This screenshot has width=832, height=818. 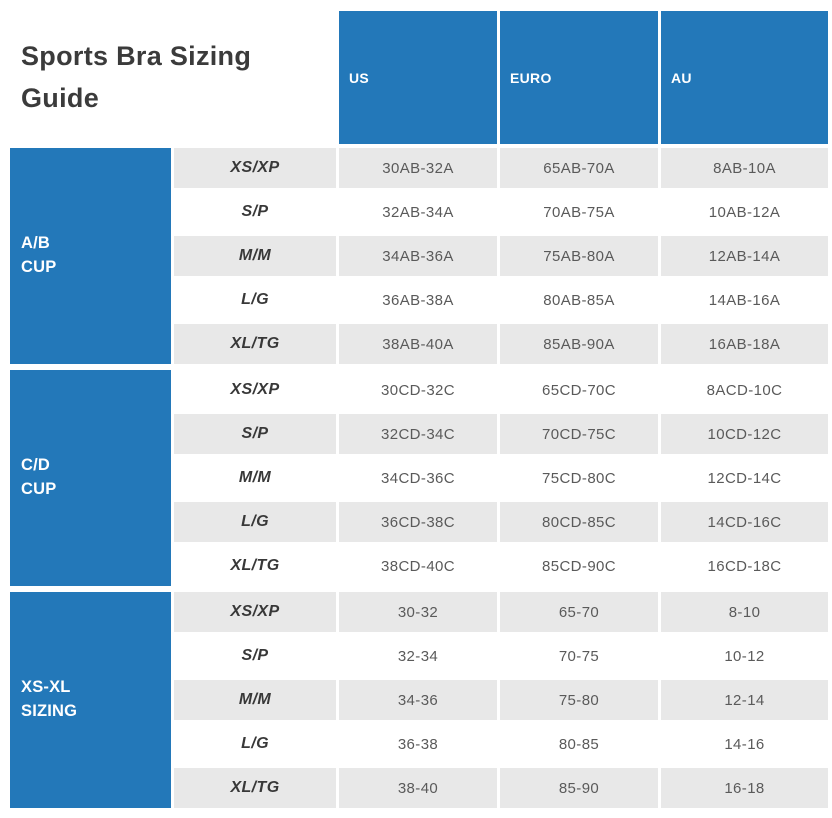 What do you see at coordinates (744, 788) in the screenshot?
I see `au-value-cell: 16-18` at bounding box center [744, 788].